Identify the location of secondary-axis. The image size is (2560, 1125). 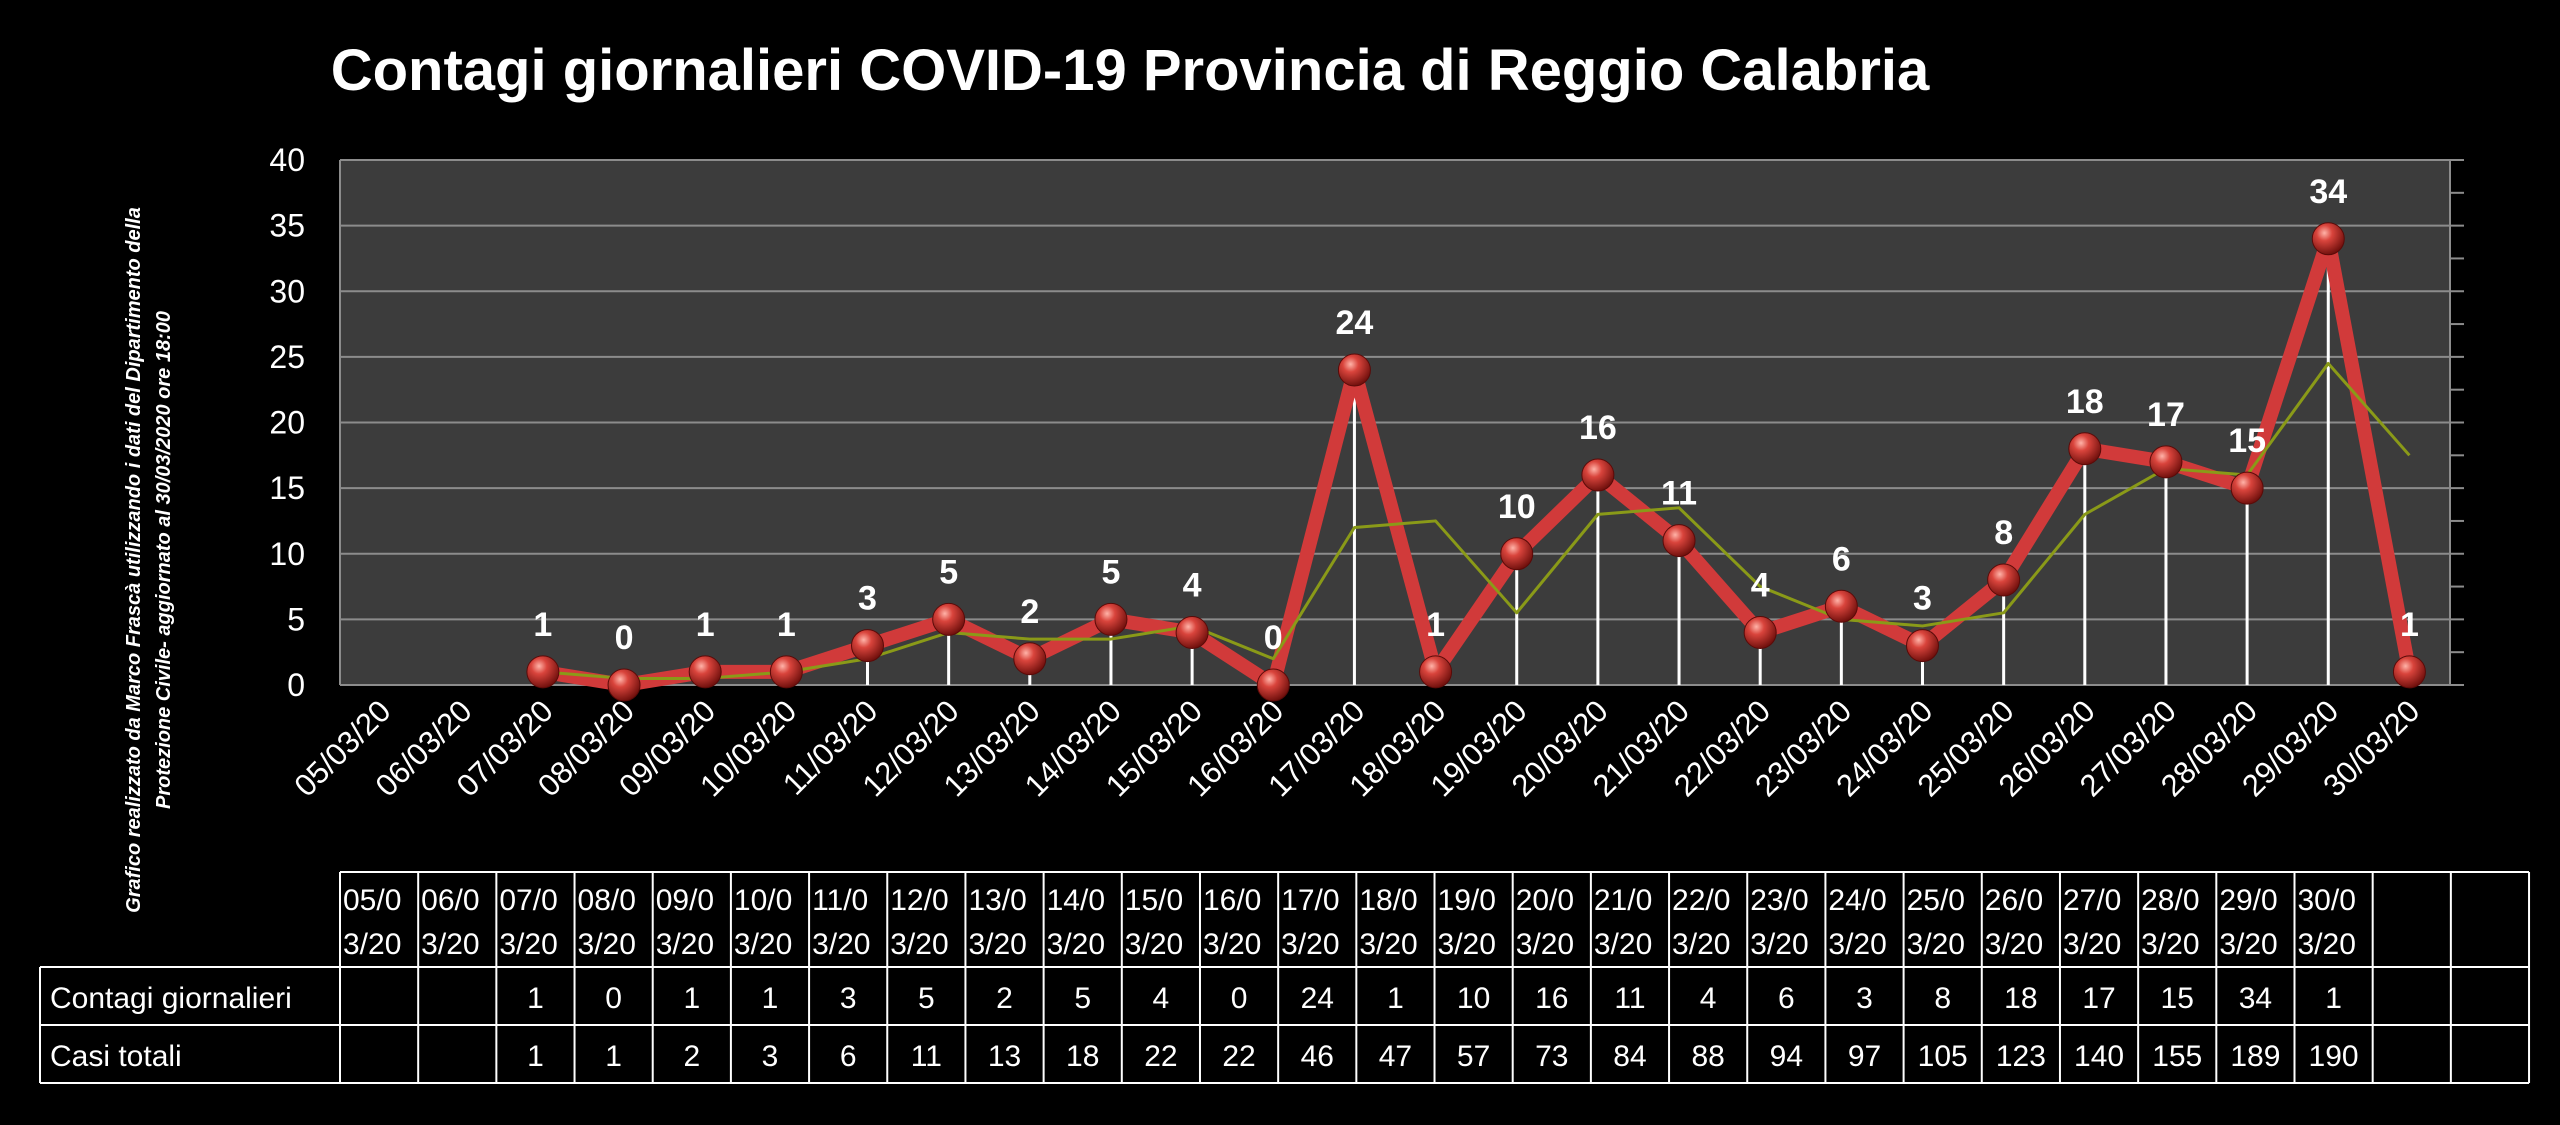
(2456, 422).